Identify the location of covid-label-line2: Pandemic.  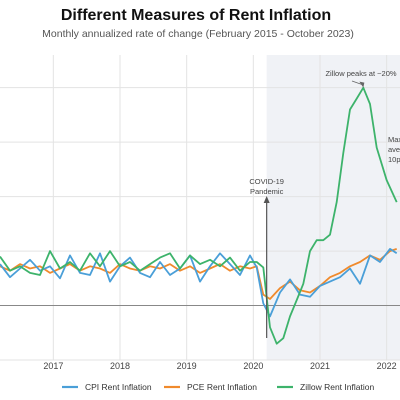
(267, 191).